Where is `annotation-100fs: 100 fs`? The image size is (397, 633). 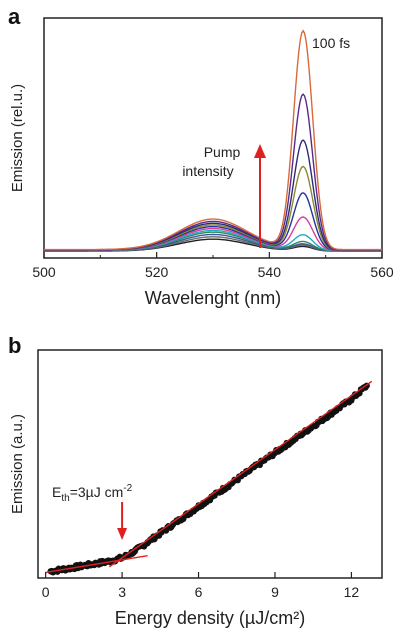
annotation-100fs: 100 fs is located at coordinates (331, 43).